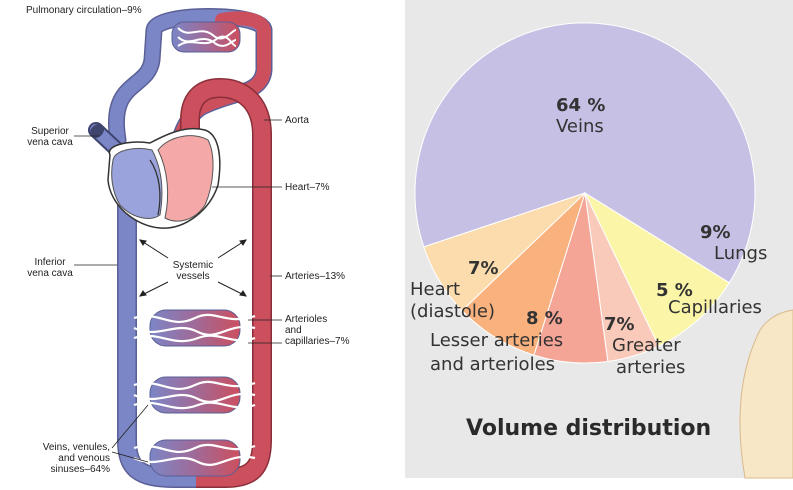  What do you see at coordinates (454, 290) in the screenshot?
I see `slice-label-heart-diastole: 7% Heart (diastole)` at bounding box center [454, 290].